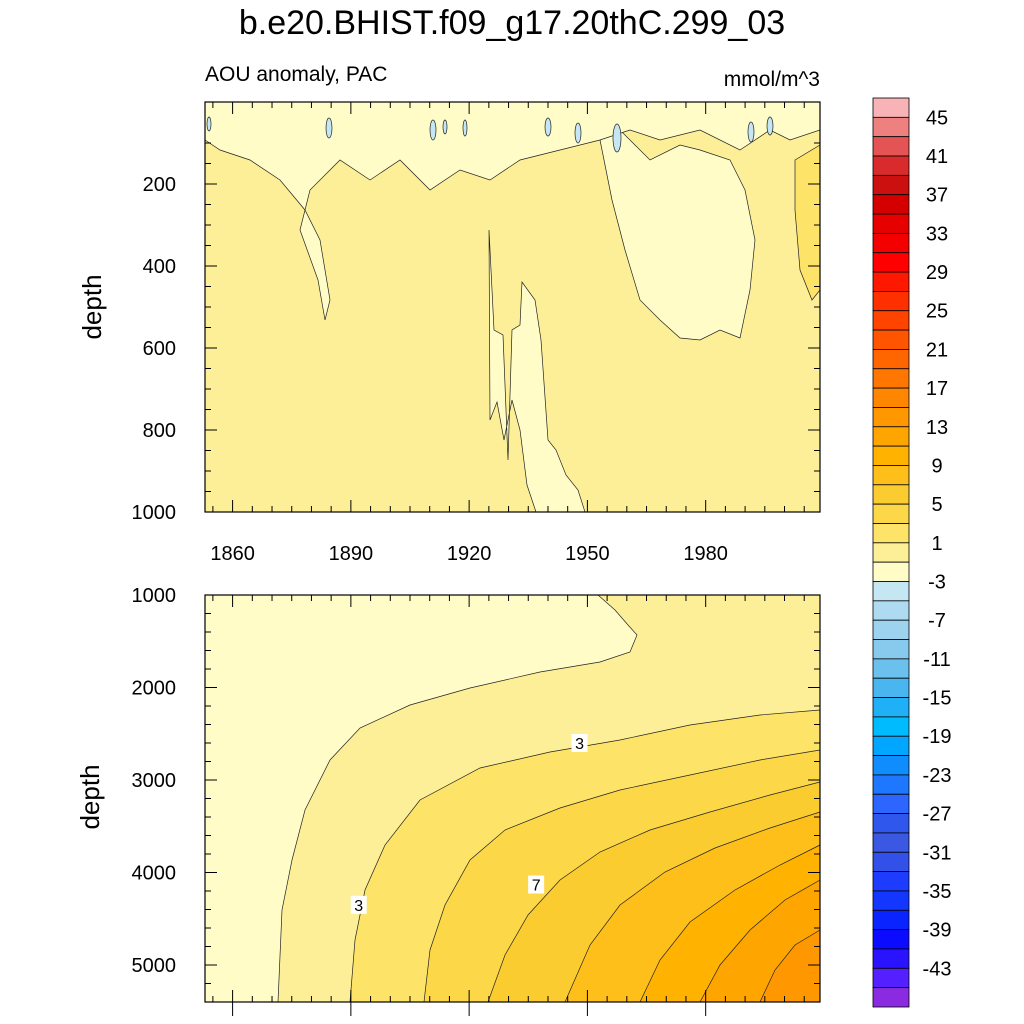  What do you see at coordinates (937, 853) in the screenshot?
I see `colorbar-label: -31` at bounding box center [937, 853].